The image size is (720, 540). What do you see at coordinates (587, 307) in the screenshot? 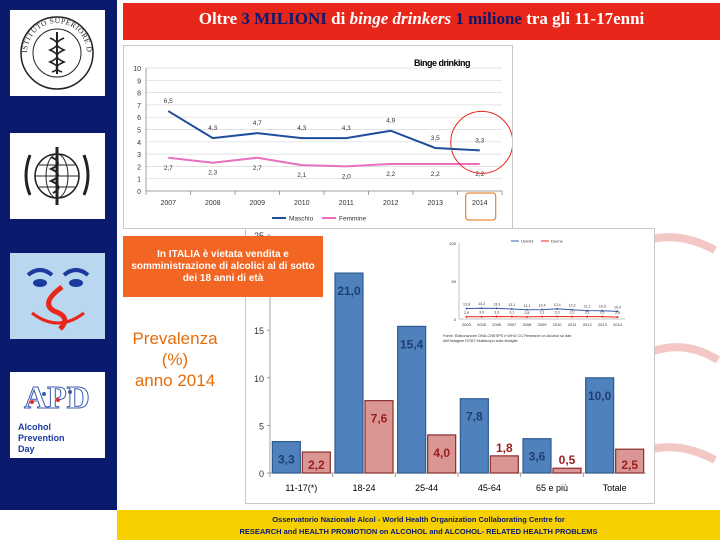
I see `inset-data-label: 11,1` at bounding box center [587, 307].